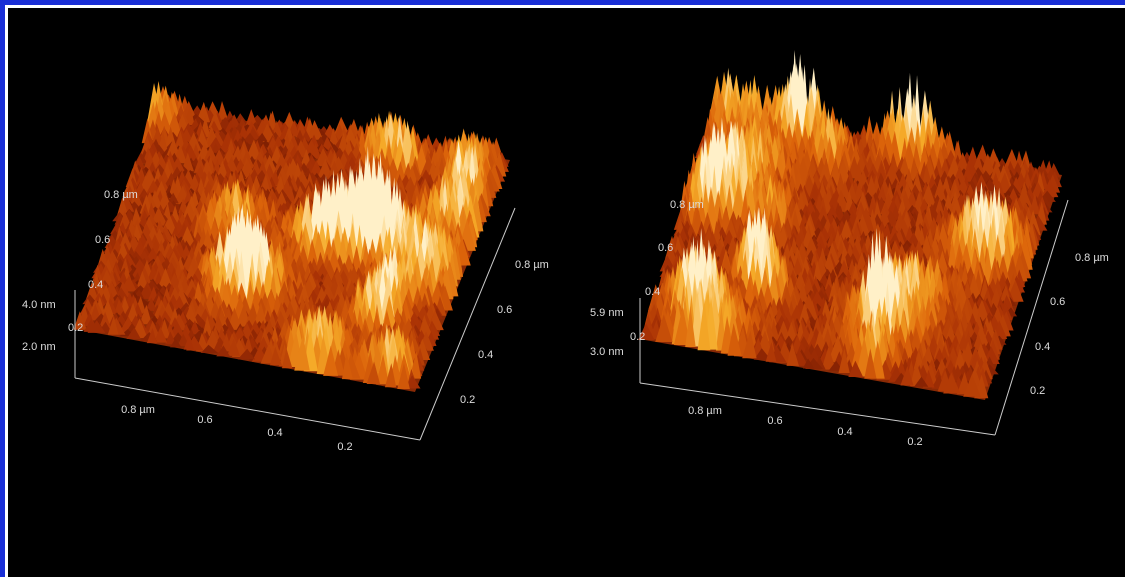 The image size is (1125, 577). Describe the element at coordinates (607, 352) in the screenshot. I see `z-tick-label: 3.0 nm` at that location.